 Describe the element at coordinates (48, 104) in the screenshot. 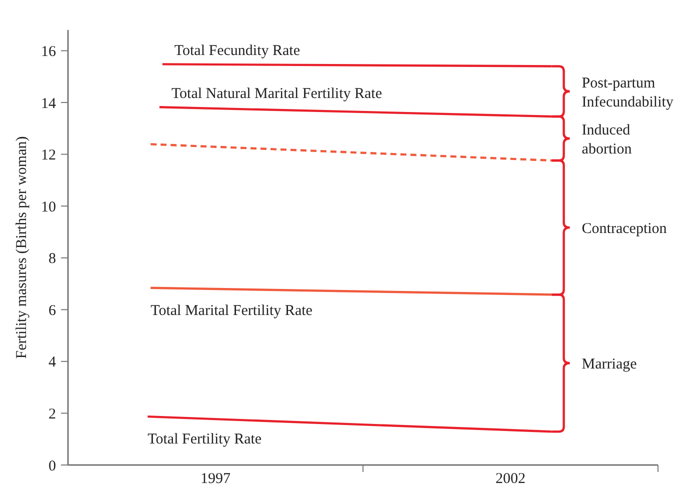

I see `y-tick-label: 14` at that location.